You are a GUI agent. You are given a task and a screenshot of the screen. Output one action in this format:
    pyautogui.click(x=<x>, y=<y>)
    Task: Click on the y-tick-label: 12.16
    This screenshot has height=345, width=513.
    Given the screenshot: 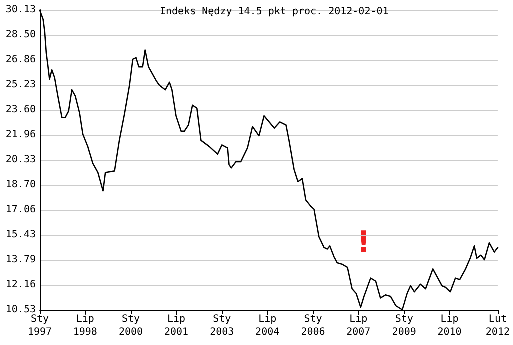 What is the action you would take?
    pyautogui.click(x=21, y=285)
    